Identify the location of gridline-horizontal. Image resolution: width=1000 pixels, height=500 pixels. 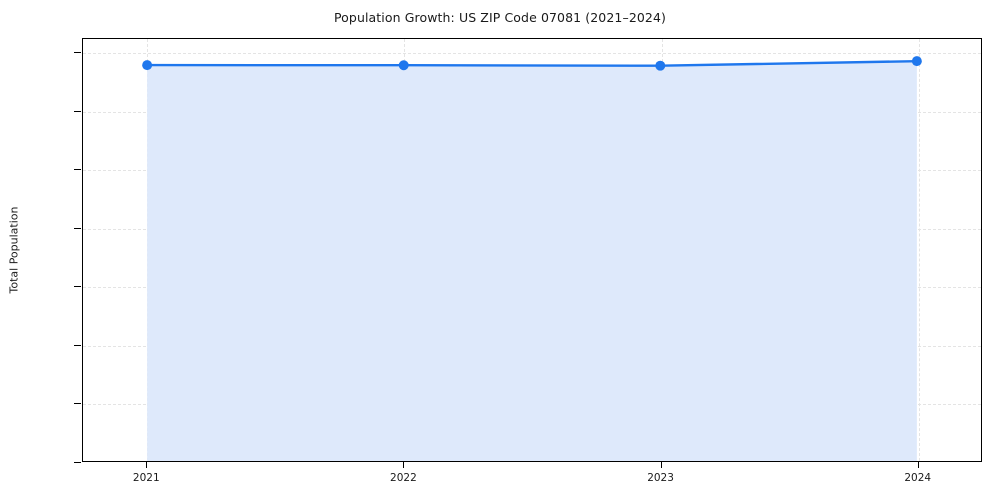
(532, 54).